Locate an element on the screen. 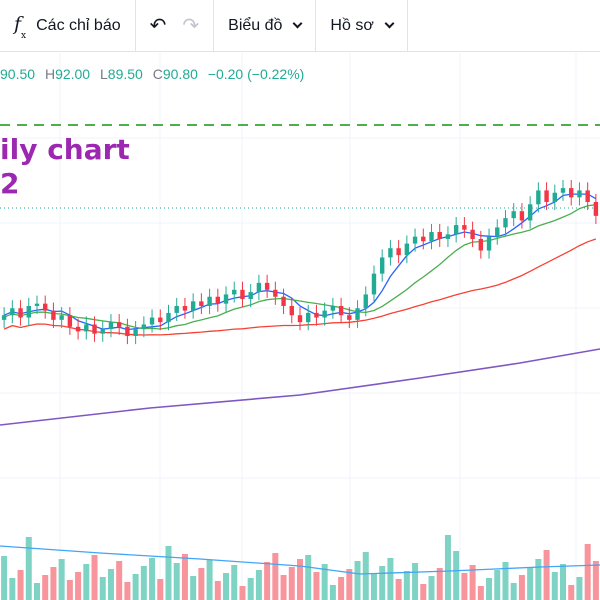  chart-annotation-line1: ily chart is located at coordinates (65, 149).